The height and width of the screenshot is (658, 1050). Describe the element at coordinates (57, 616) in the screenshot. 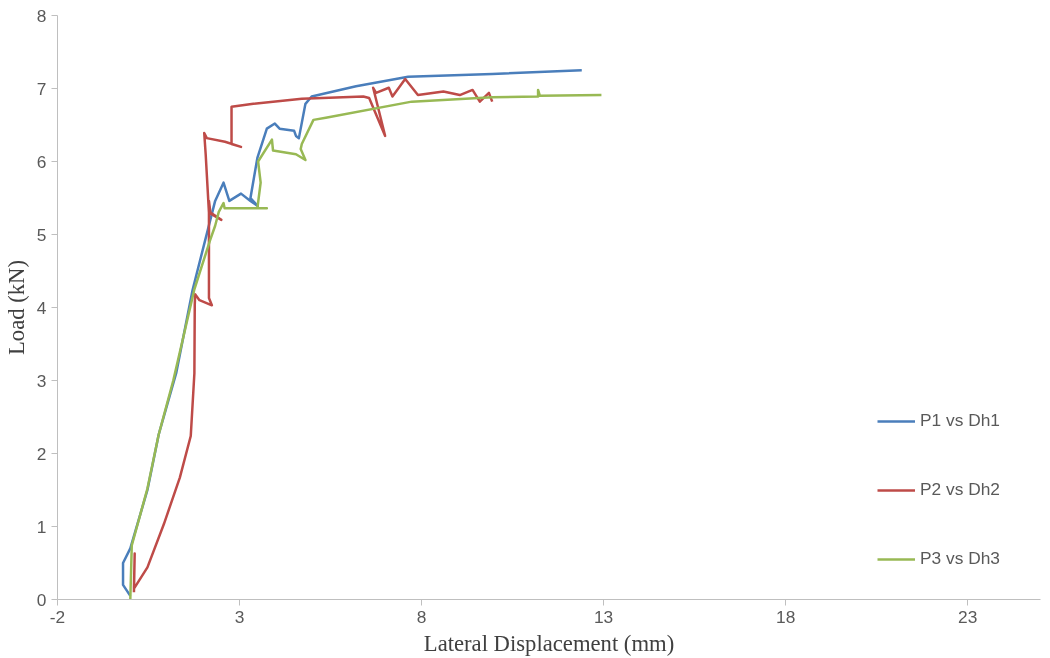

I see `x-tick-label: -2` at that location.